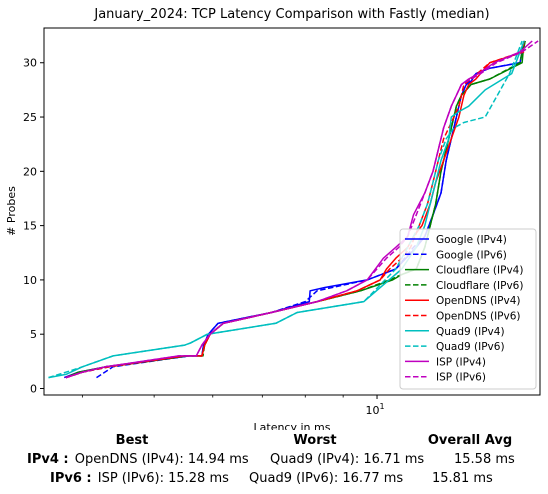  I want to click on legend-label: Google (IPv4), so click(471, 240).